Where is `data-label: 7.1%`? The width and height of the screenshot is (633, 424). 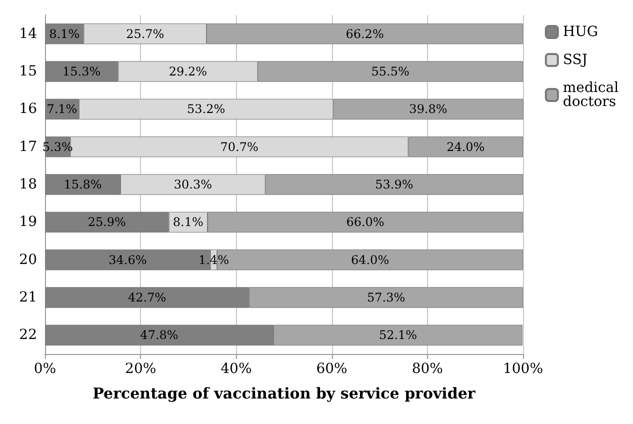 data-label: 7.1% is located at coordinates (62, 109).